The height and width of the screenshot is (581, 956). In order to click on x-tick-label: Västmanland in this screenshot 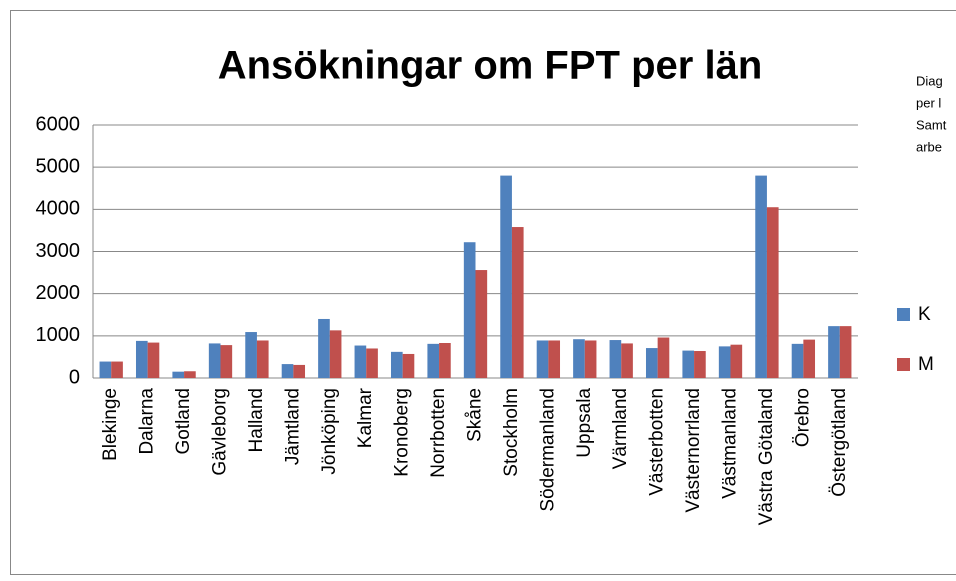, I will do `click(730, 443)`.